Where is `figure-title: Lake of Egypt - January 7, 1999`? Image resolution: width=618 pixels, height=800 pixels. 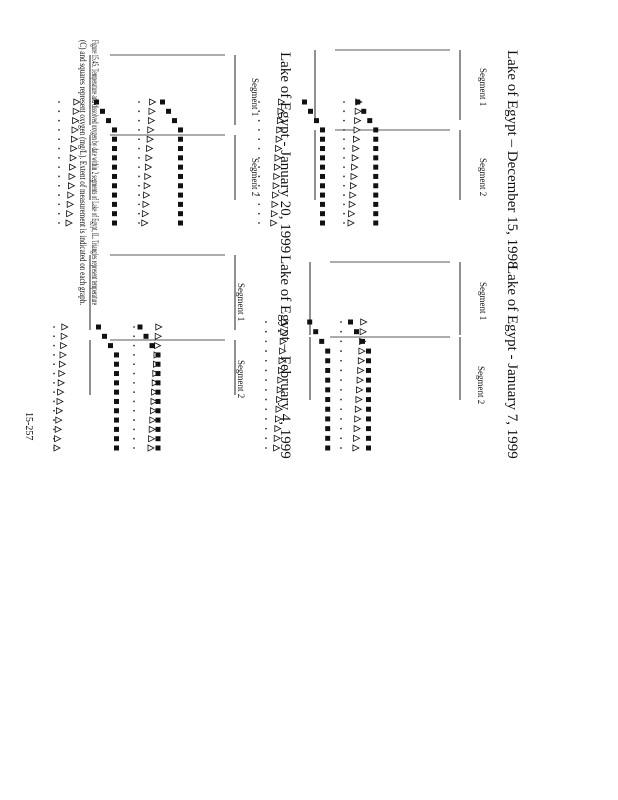
figure-title: Lake of Egypt - January 7, 1999 is located at coordinates (512, 362).